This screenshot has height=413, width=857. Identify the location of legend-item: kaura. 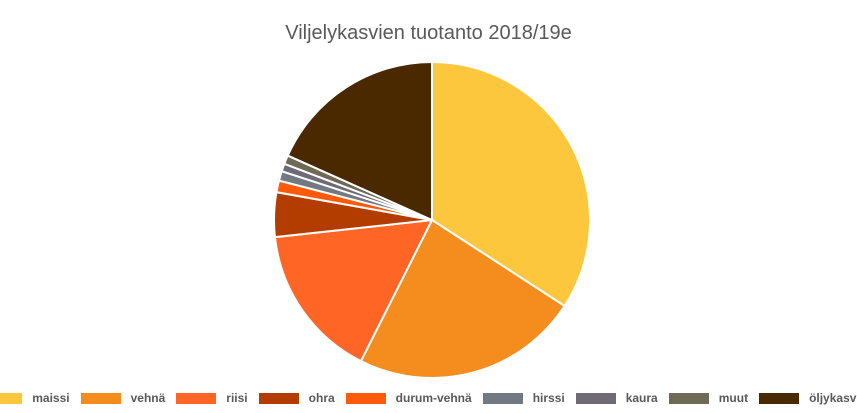
(616, 398).